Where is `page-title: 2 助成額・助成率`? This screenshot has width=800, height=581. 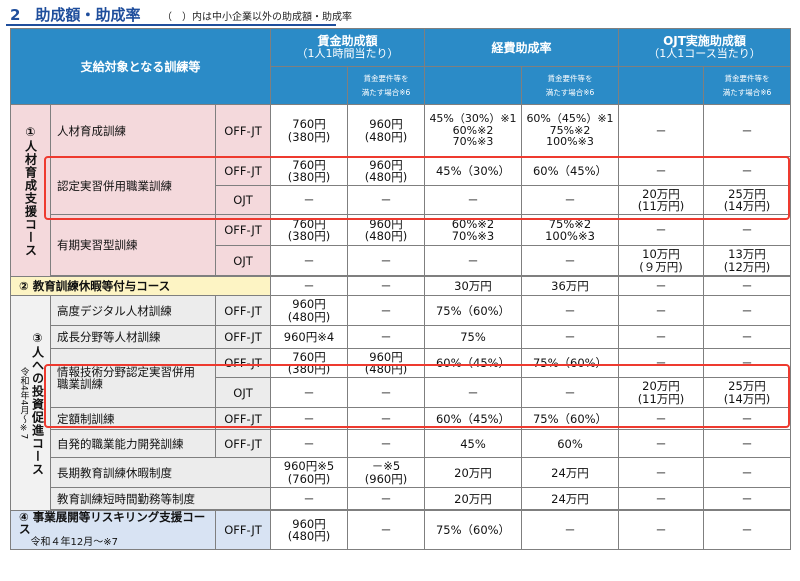
page-title: 2 助成額・助成率 is located at coordinates (75, 15).